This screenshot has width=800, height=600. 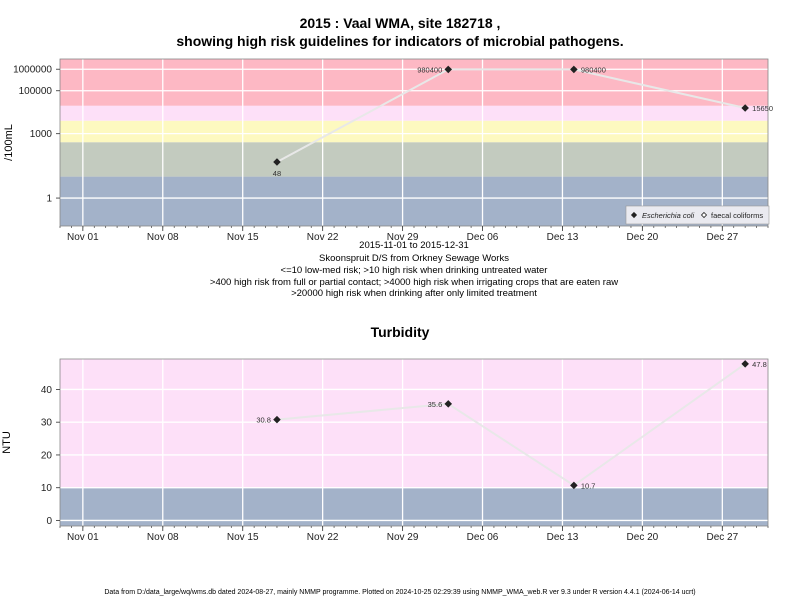 What do you see at coordinates (704, 215) in the screenshot?
I see `legend-marker-faecal` at bounding box center [704, 215].